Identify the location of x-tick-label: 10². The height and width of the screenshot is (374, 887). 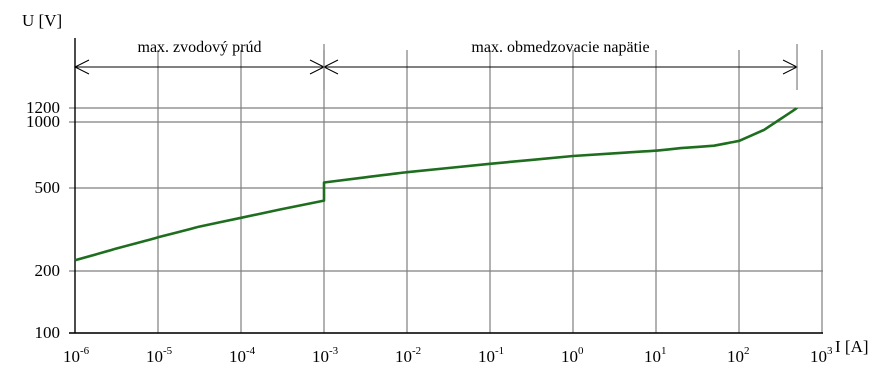
(738, 355).